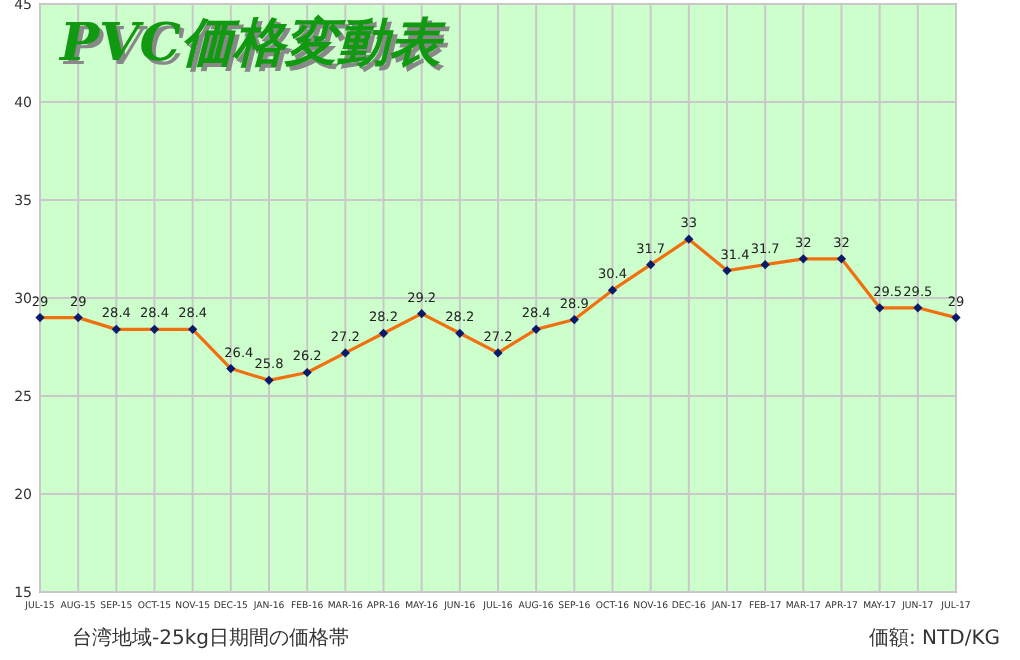 The width and height of the screenshot is (1020, 660). Describe the element at coordinates (934, 638) in the screenshot. I see `text: 価額: NTD/KG` at that location.